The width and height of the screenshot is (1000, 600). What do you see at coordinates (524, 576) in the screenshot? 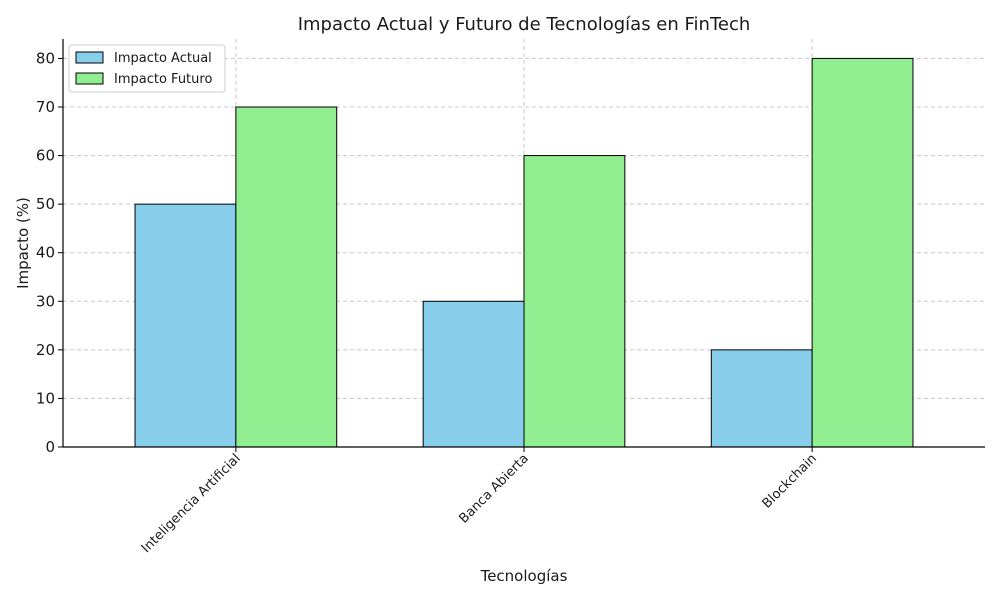
I see `x-axis-label: Tecnologías` at bounding box center [524, 576].